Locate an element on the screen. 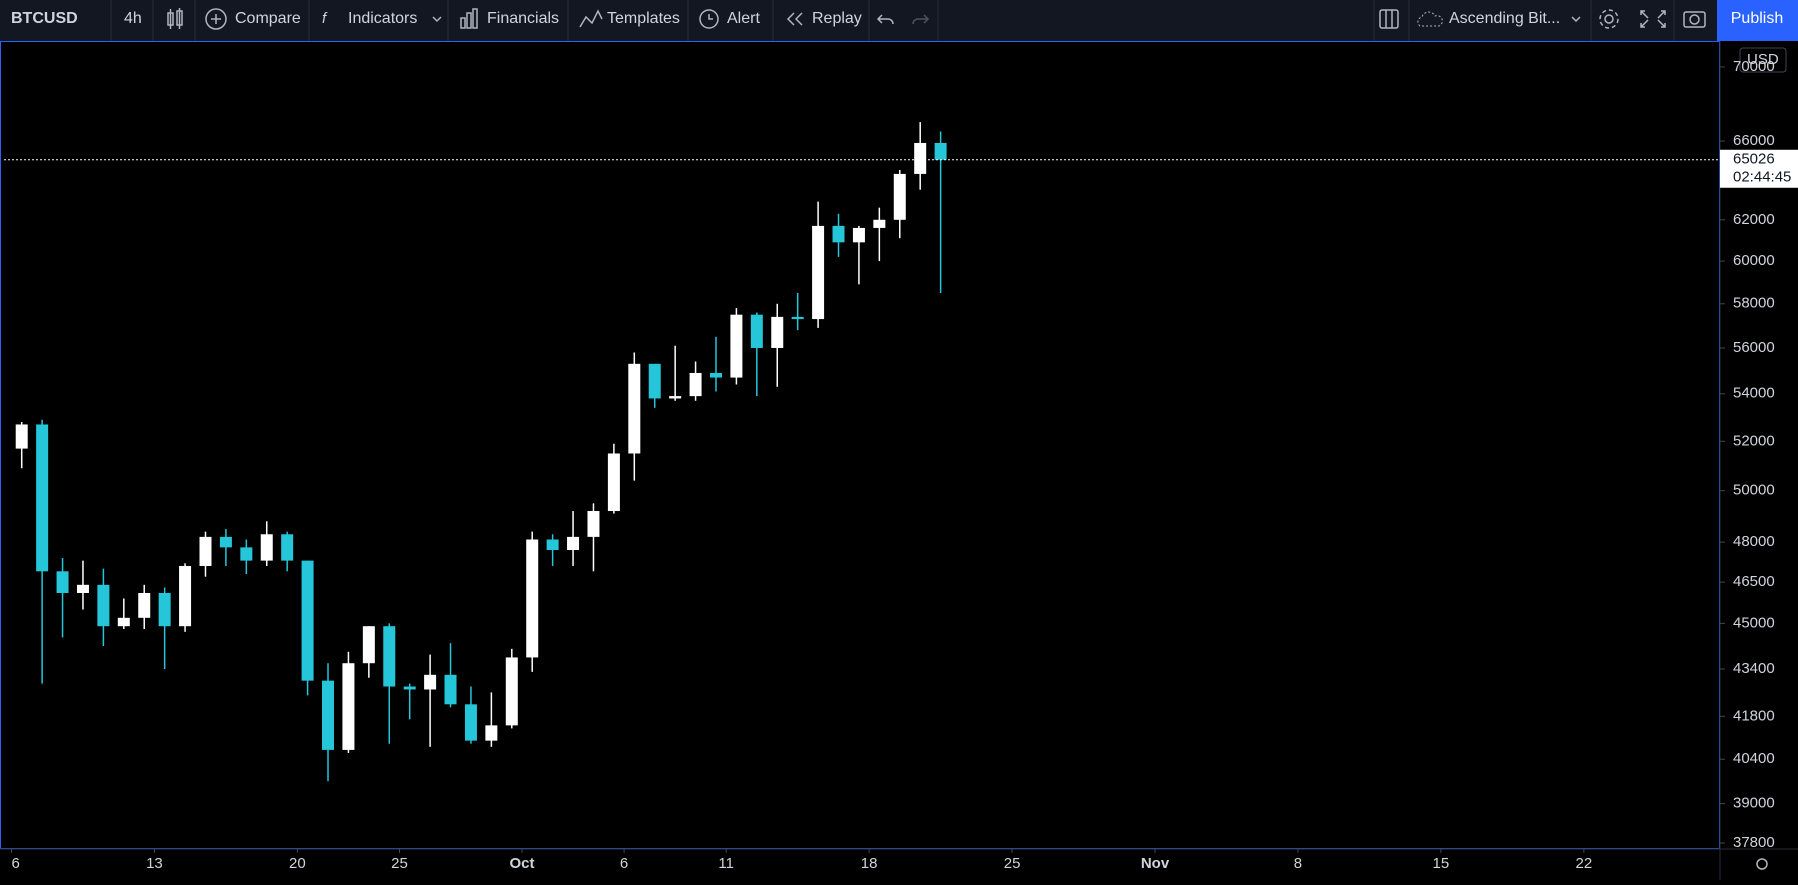 The width and height of the screenshot is (1798, 885). last-price-label: 65026 is located at coordinates (1754, 159).